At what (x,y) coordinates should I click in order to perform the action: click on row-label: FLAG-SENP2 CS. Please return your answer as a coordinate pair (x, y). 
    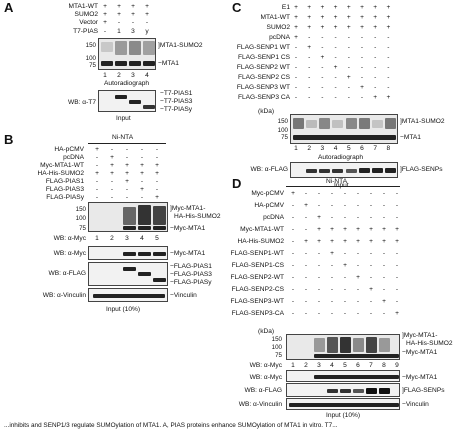
    Looking at the image, I should click on (263, 77).